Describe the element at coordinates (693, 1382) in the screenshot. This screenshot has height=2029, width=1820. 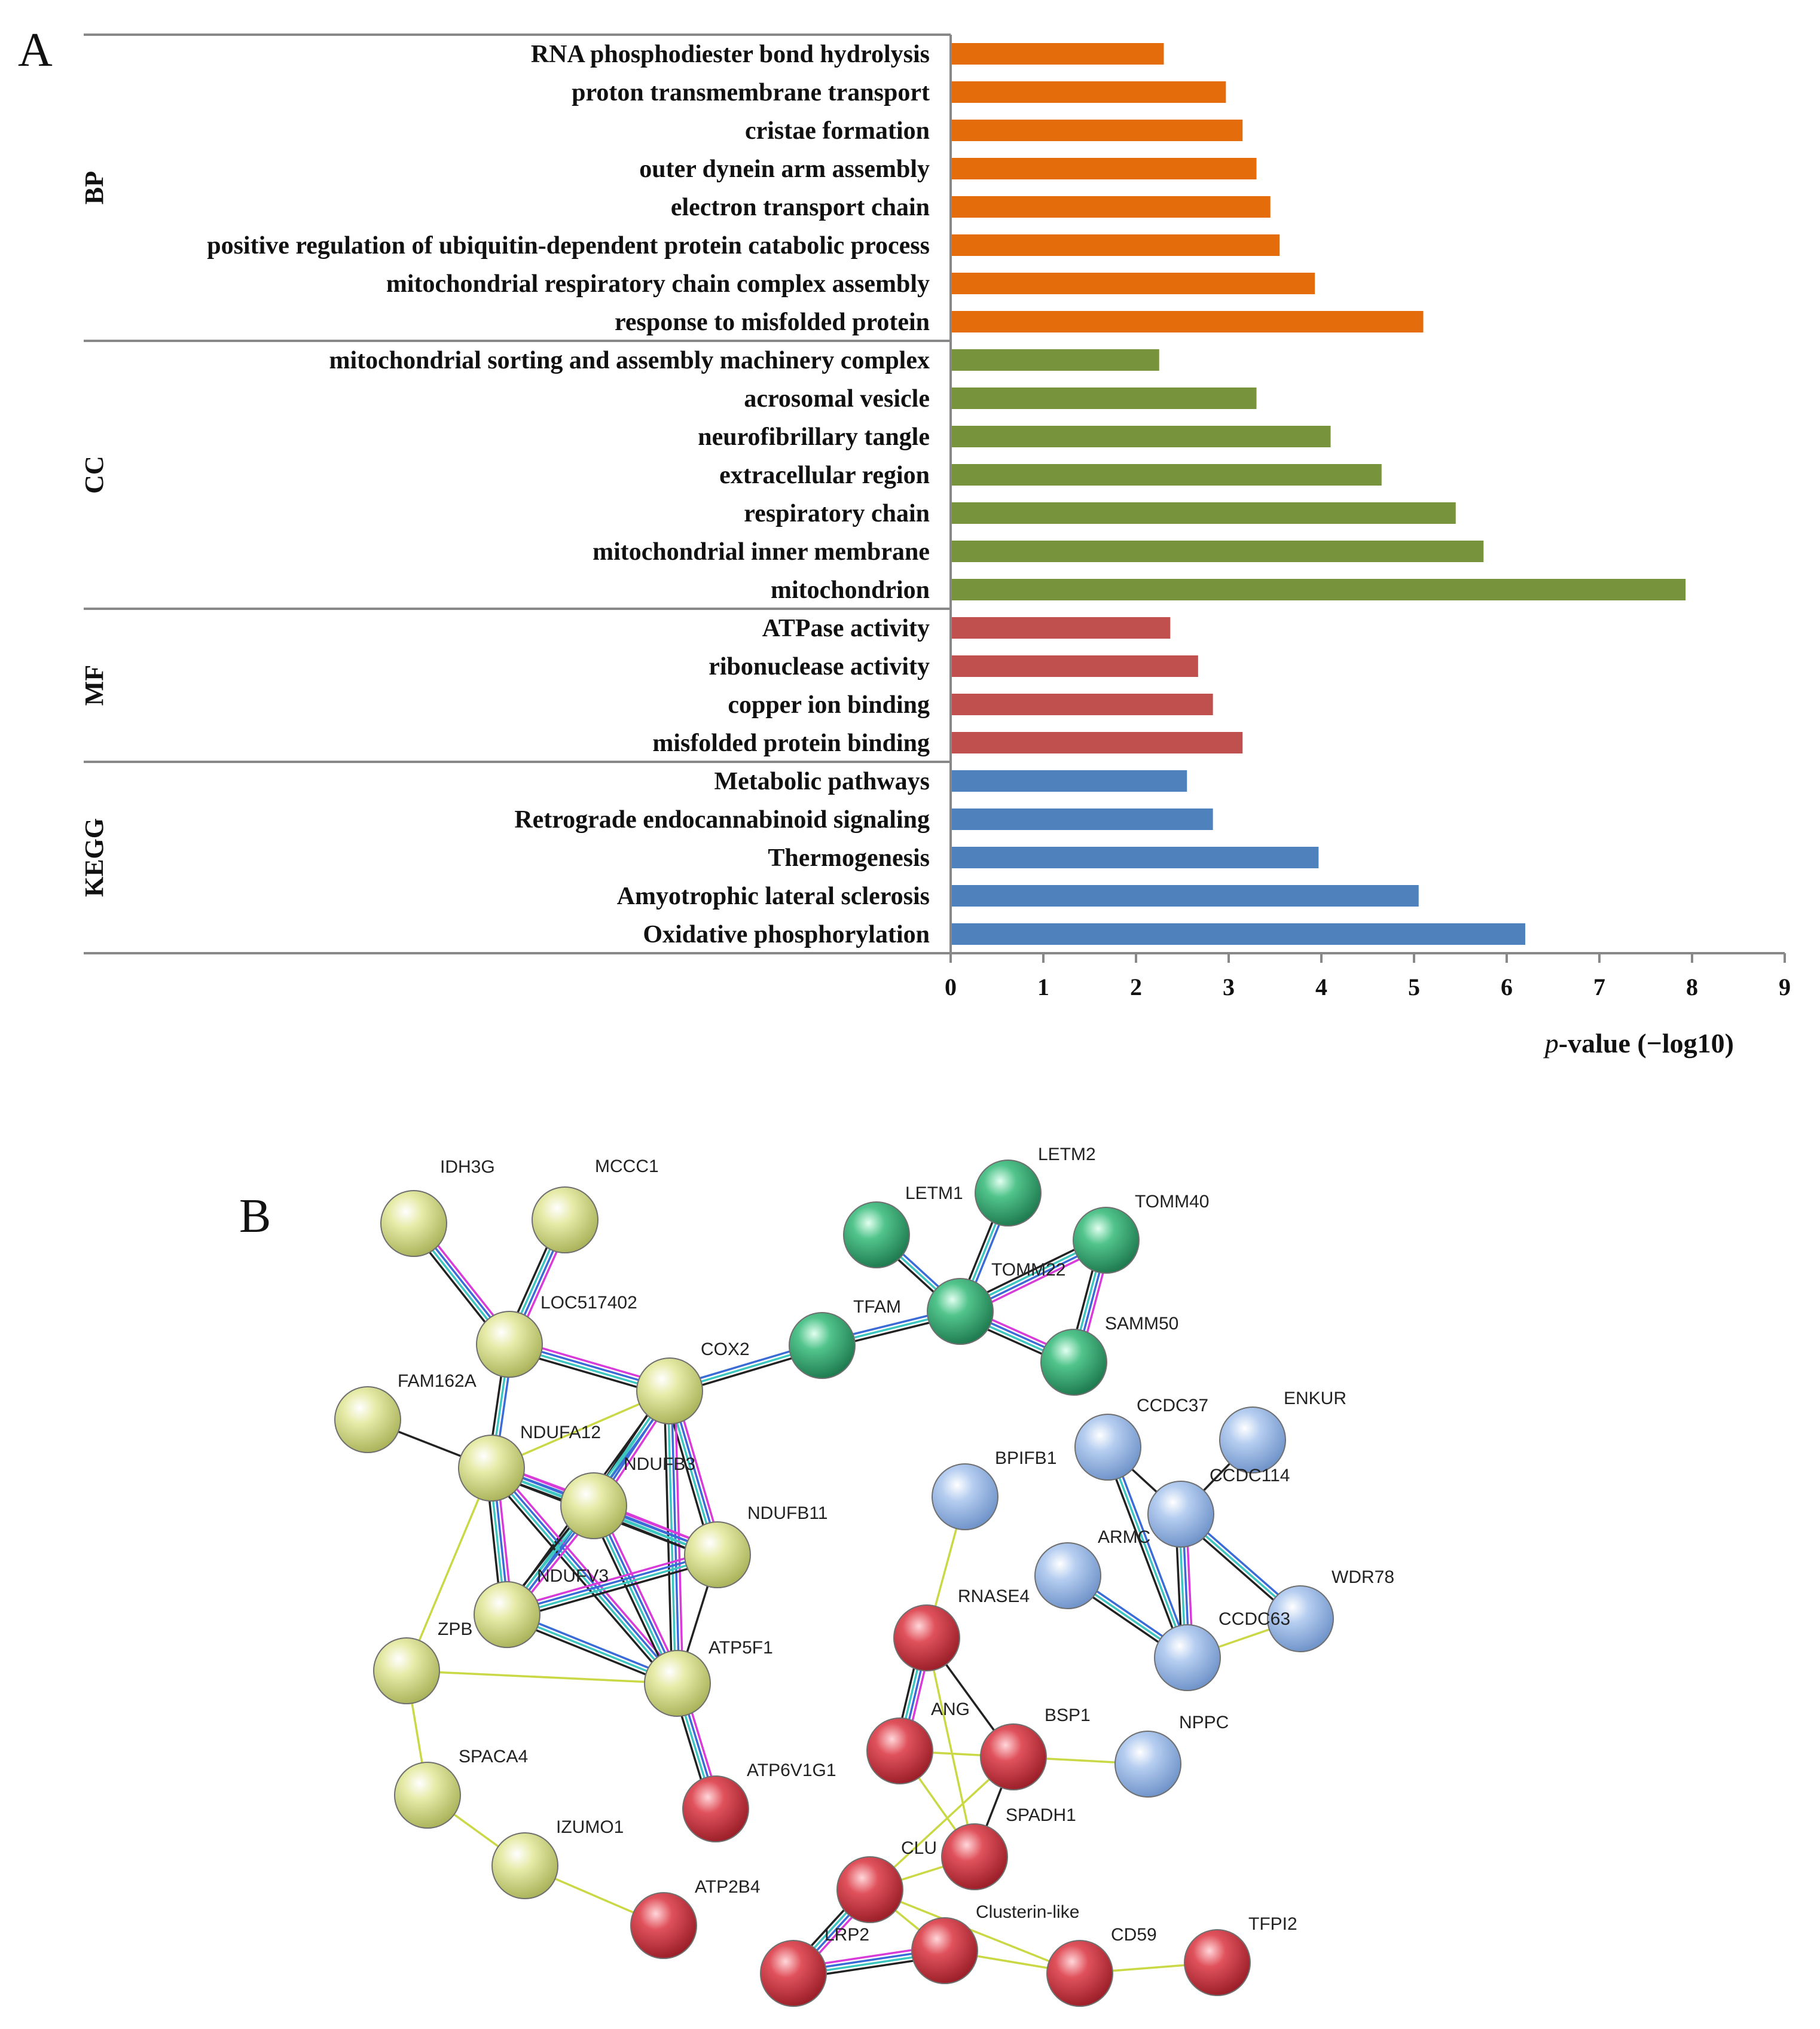
I see `network-node: COX2` at that location.